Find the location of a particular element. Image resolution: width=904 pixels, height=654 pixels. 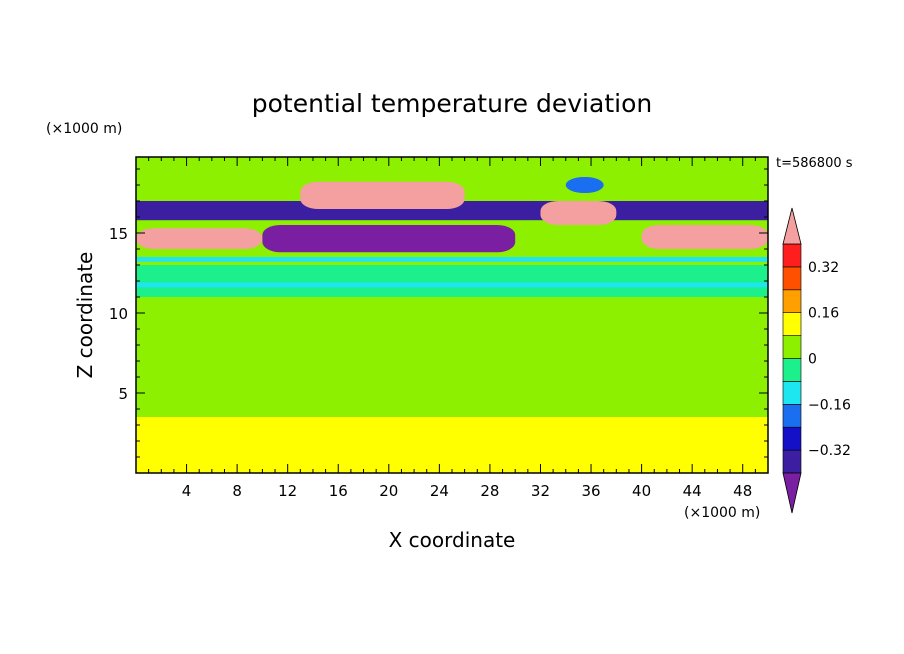

x-tick-label: 28 is located at coordinates (489, 491).